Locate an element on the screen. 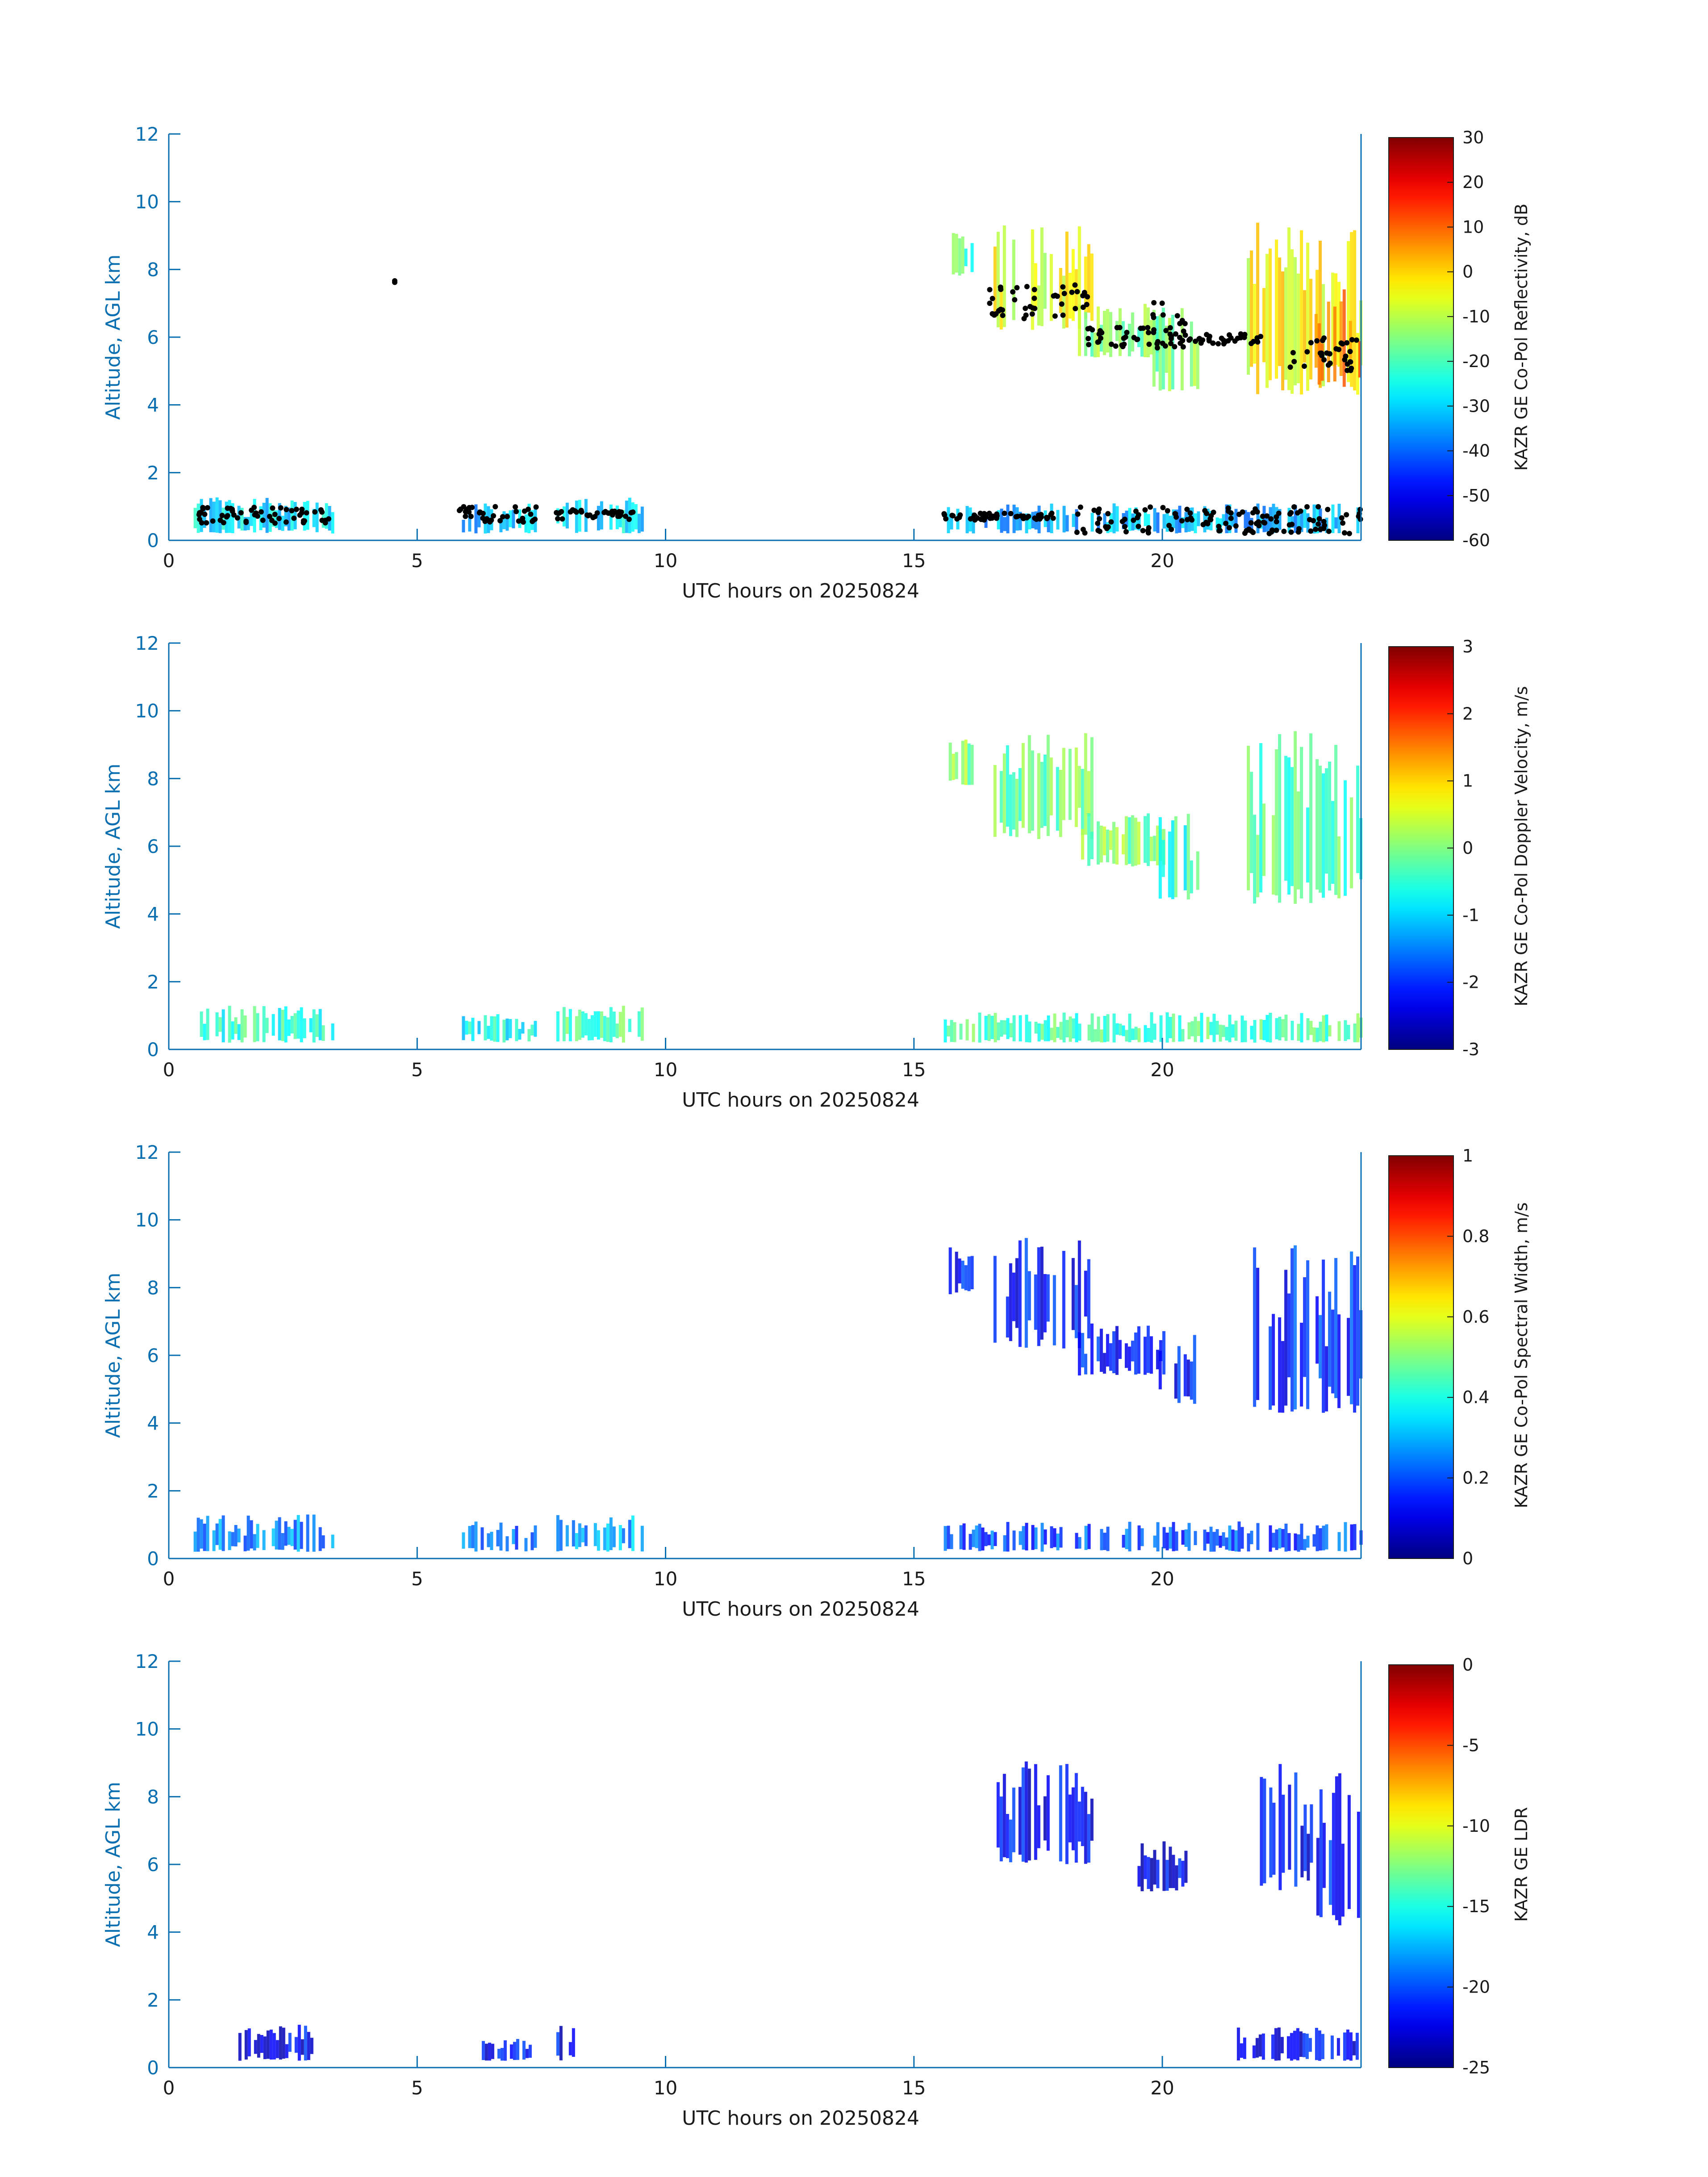 The height and width of the screenshot is (2177, 1708). colorbar-tick-label: 2 is located at coordinates (1467, 713).